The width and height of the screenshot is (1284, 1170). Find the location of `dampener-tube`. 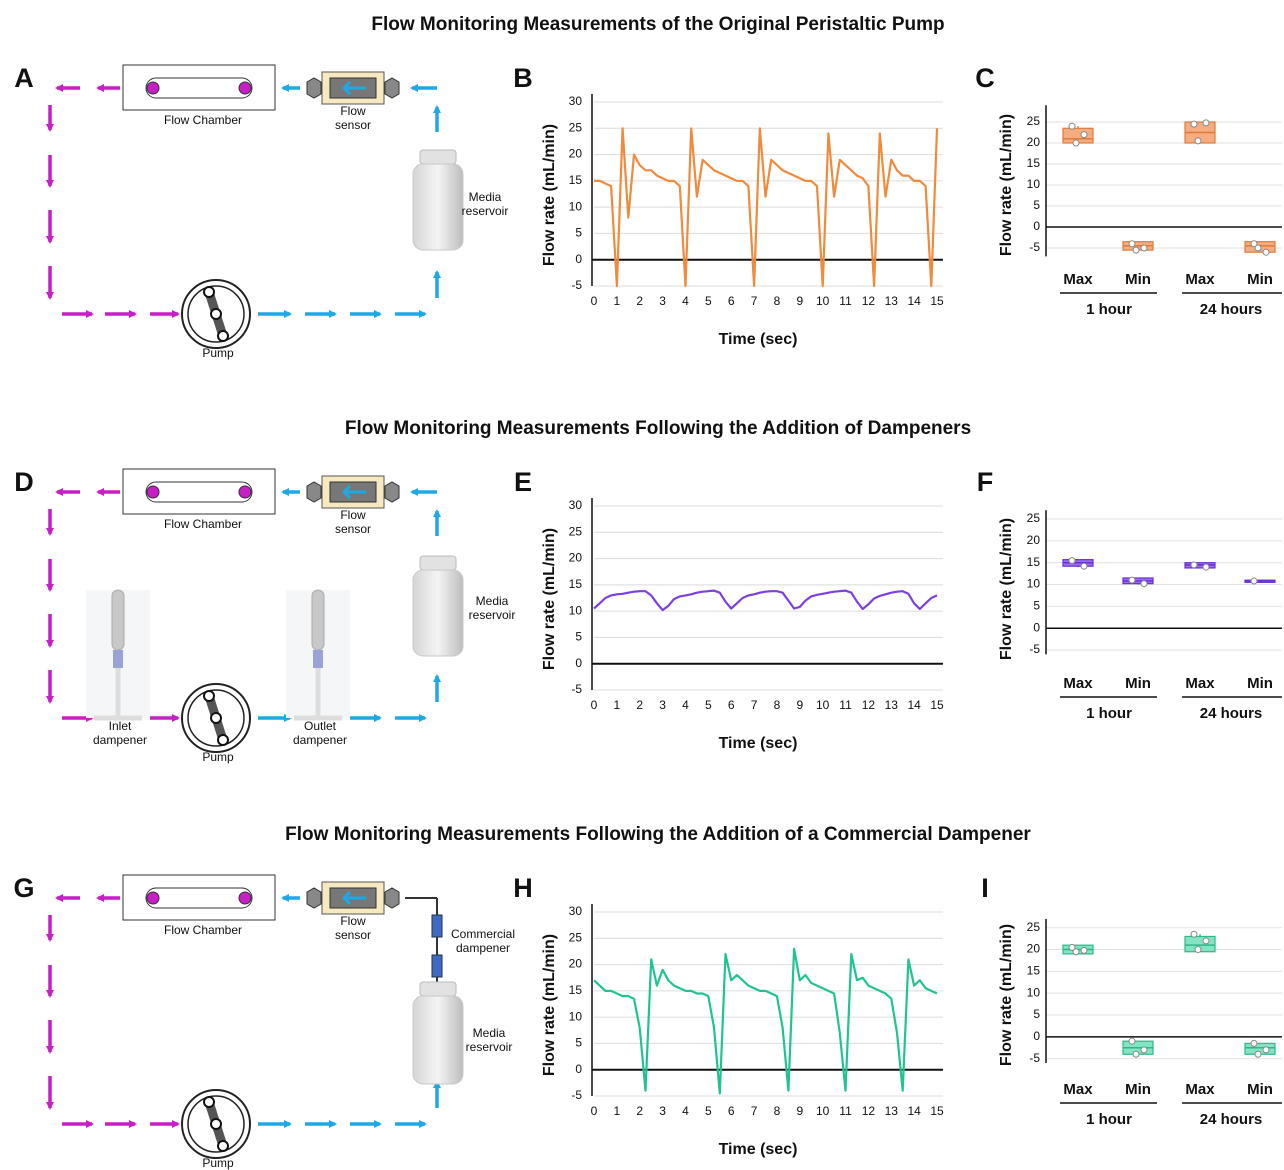

dampener-tube is located at coordinates (318, 620).